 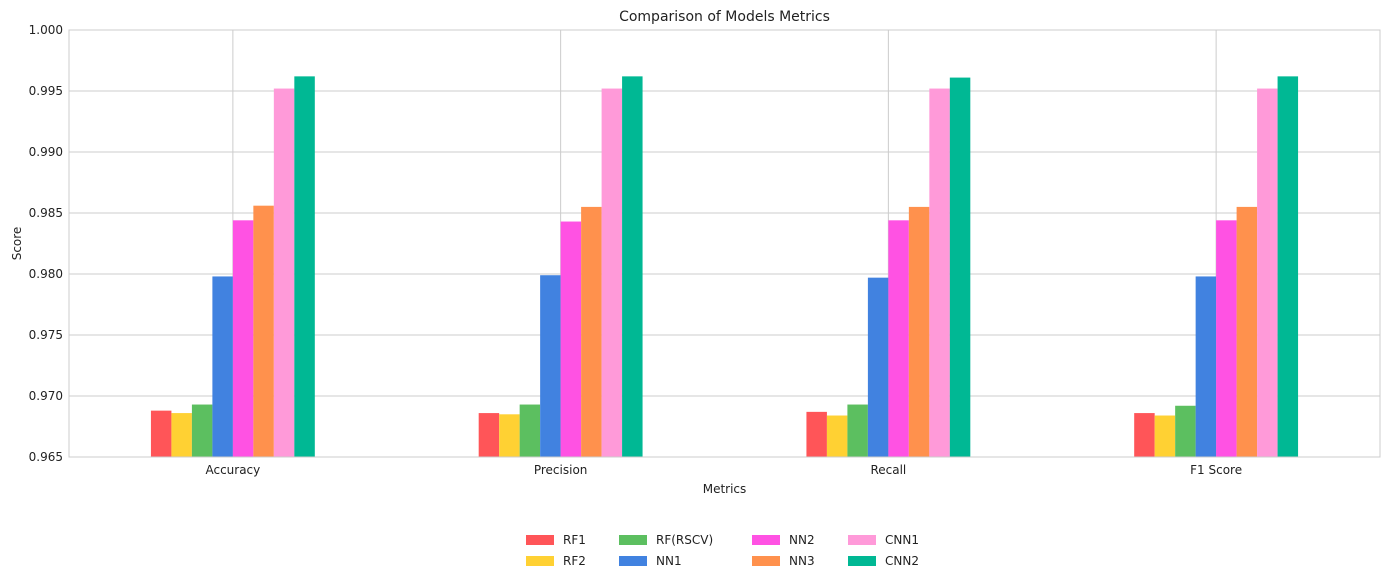 What do you see at coordinates (724, 17) in the screenshot?
I see `chart-title: Comparison of Models Metrics` at bounding box center [724, 17].